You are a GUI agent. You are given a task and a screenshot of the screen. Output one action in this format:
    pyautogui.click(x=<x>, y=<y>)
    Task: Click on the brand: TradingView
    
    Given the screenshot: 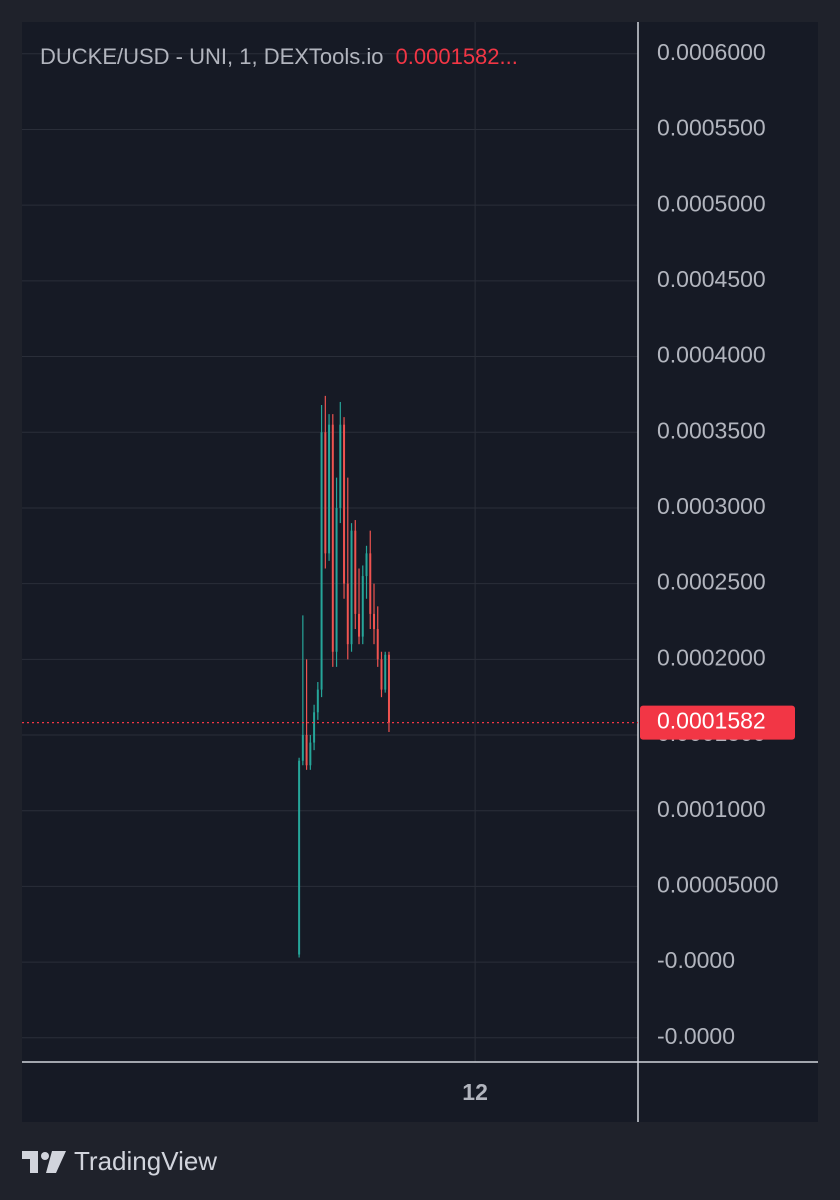 What is the action you would take?
    pyautogui.click(x=145, y=1161)
    